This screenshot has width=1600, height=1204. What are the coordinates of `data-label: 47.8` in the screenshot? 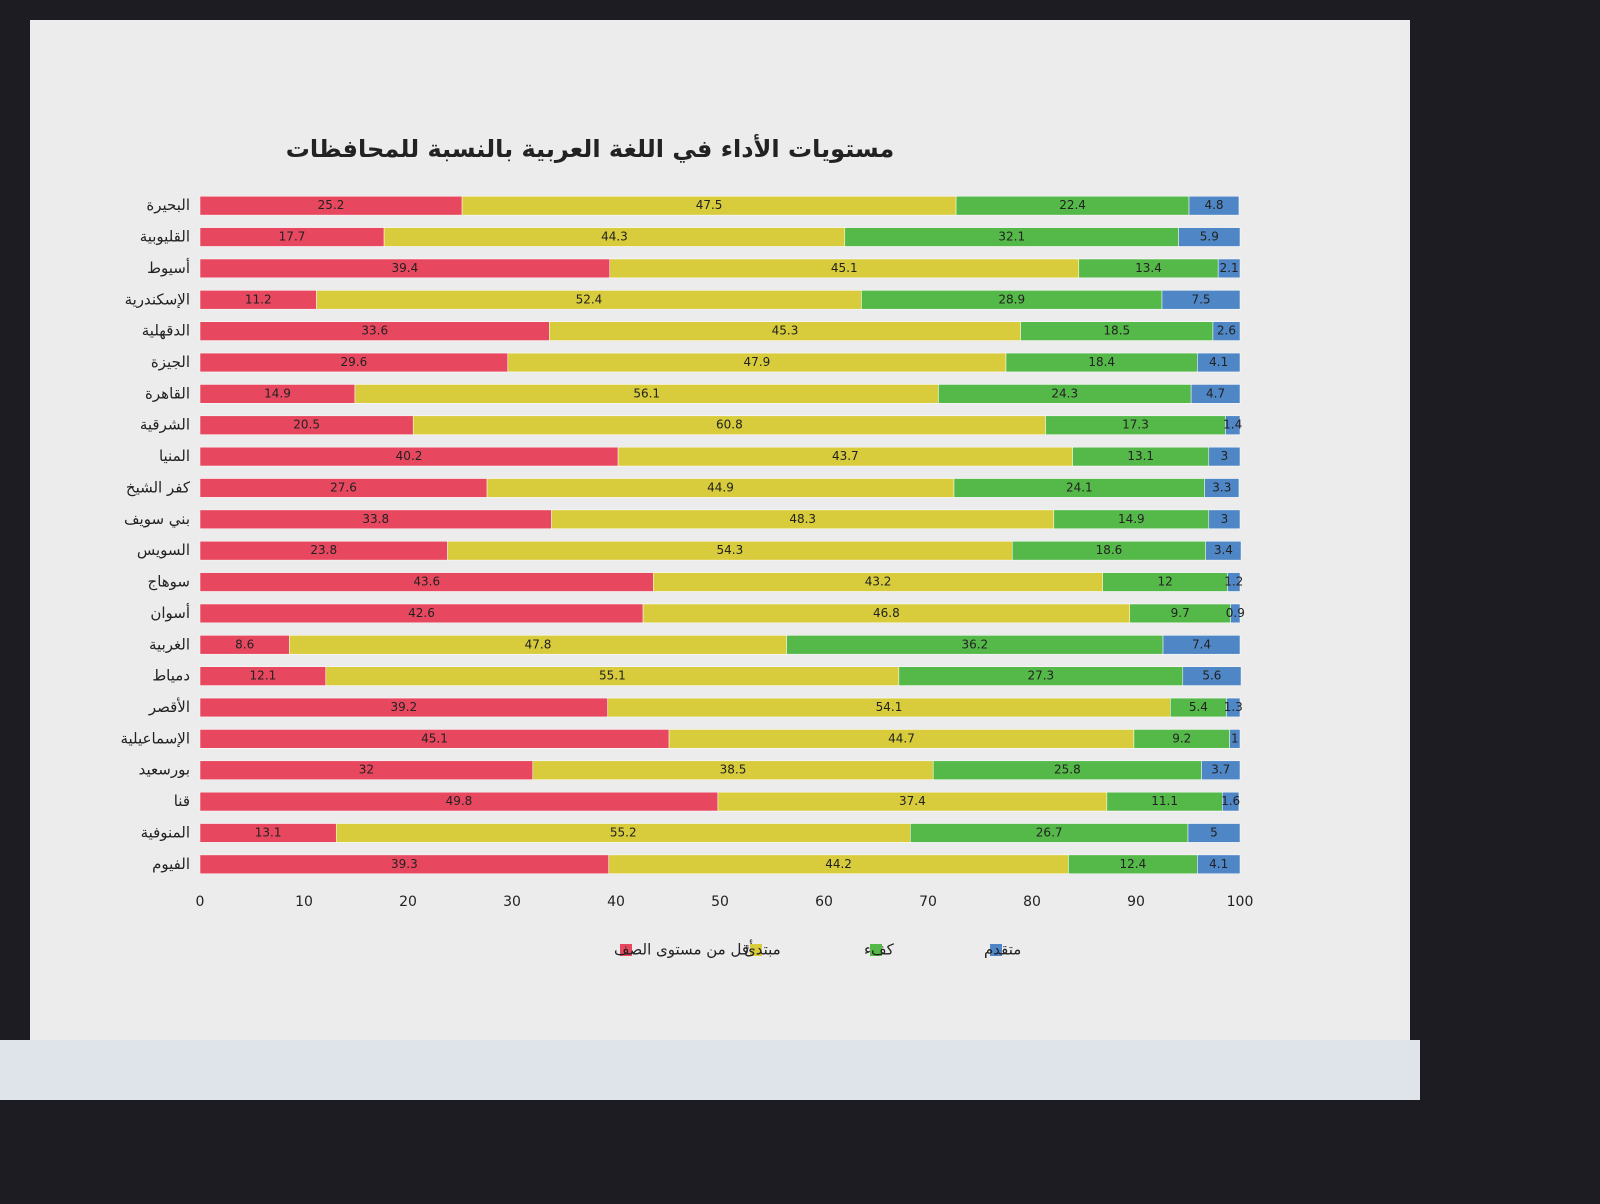 It's located at (538, 644).